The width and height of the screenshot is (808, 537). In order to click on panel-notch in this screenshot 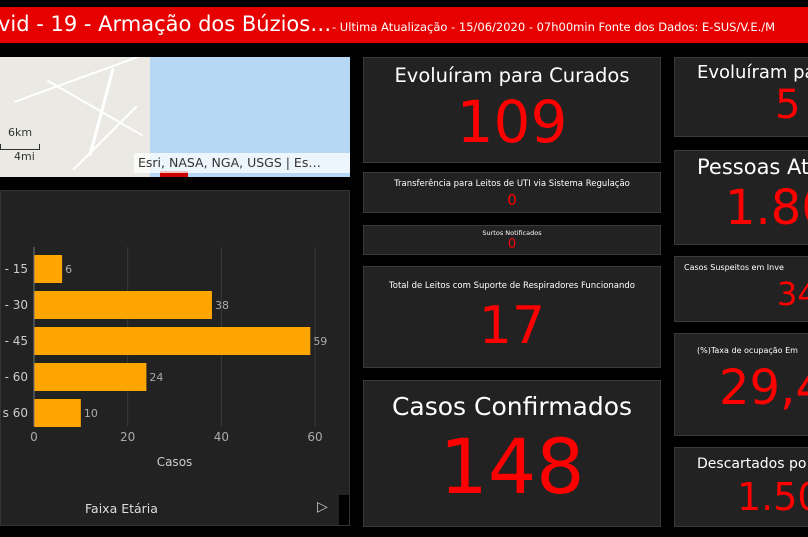, I will do `click(344, 510)`.